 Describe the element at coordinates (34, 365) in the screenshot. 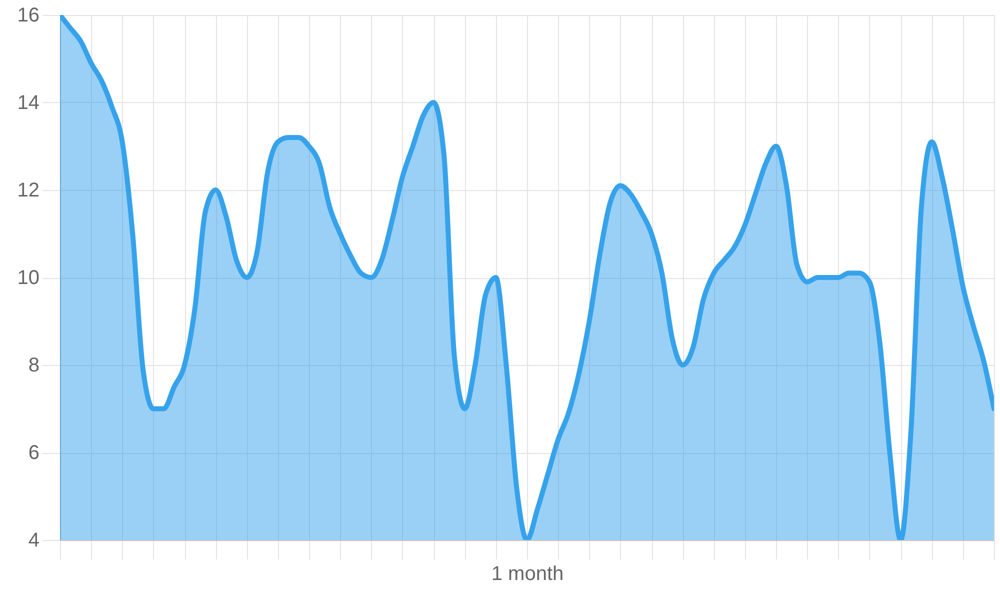

I see `y-tick-label: 8` at that location.